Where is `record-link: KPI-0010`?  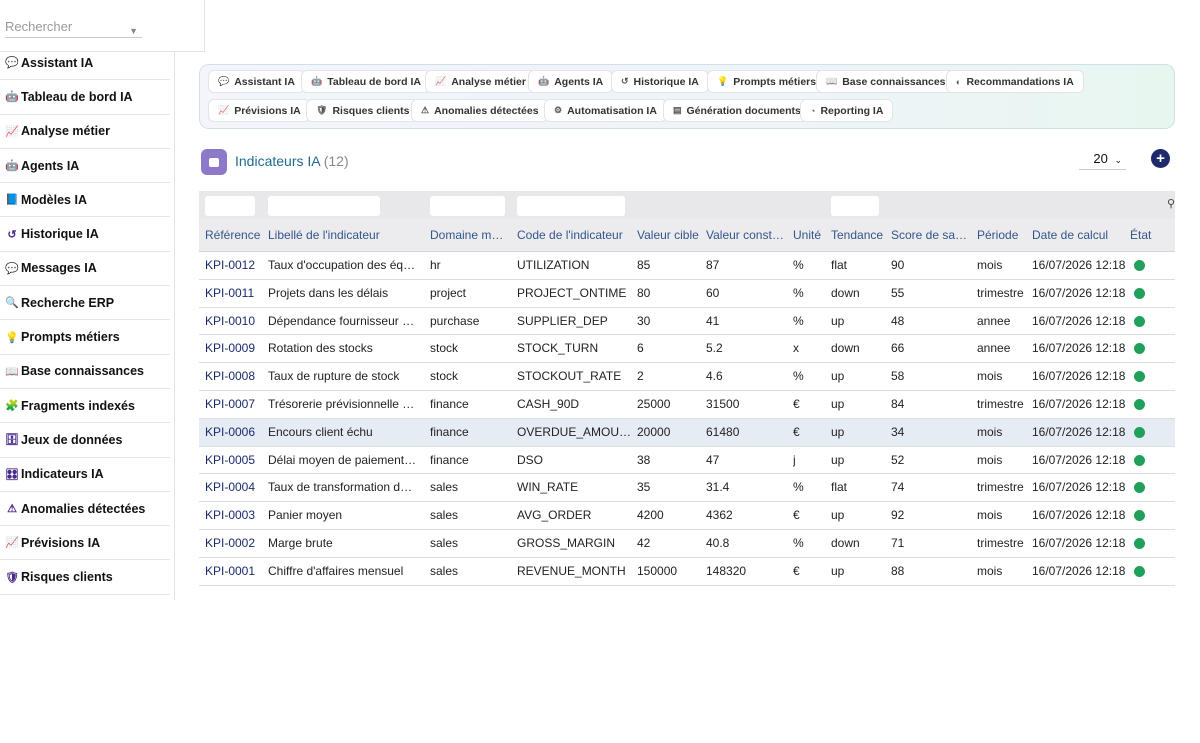
record-link: KPI-0010 is located at coordinates (230, 320).